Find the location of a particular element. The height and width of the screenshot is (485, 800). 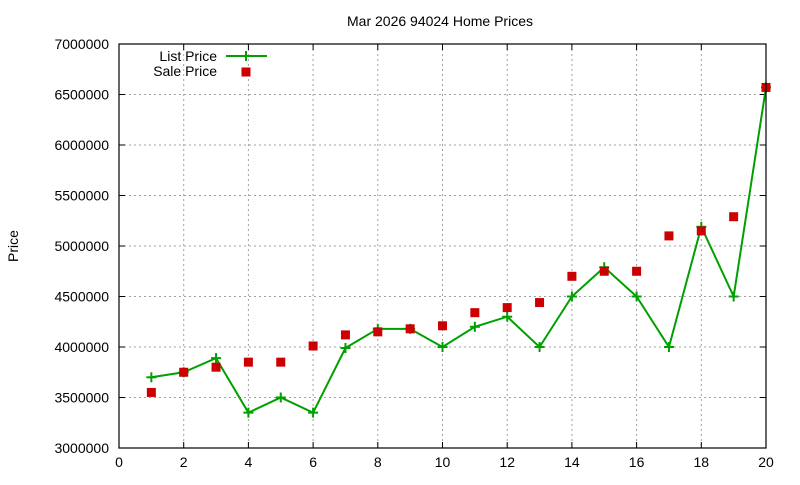

x-tick-label: 14 is located at coordinates (572, 462).